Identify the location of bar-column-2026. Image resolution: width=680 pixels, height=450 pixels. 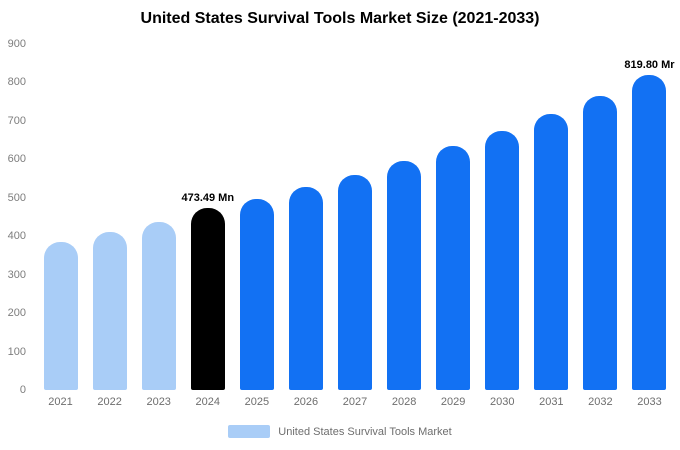
(305, 217).